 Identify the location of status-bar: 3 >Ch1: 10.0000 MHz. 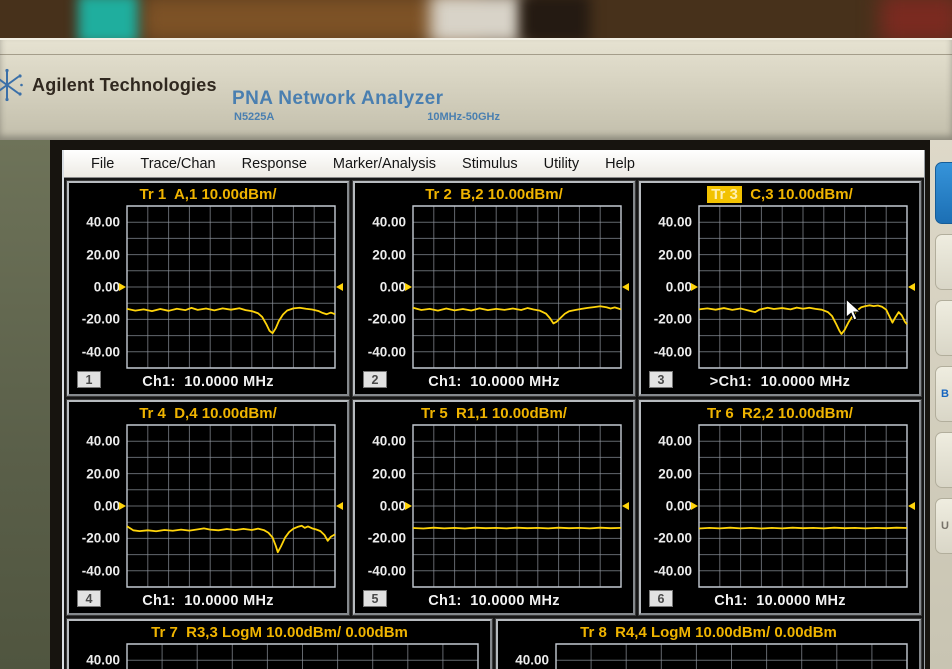
(780, 382).